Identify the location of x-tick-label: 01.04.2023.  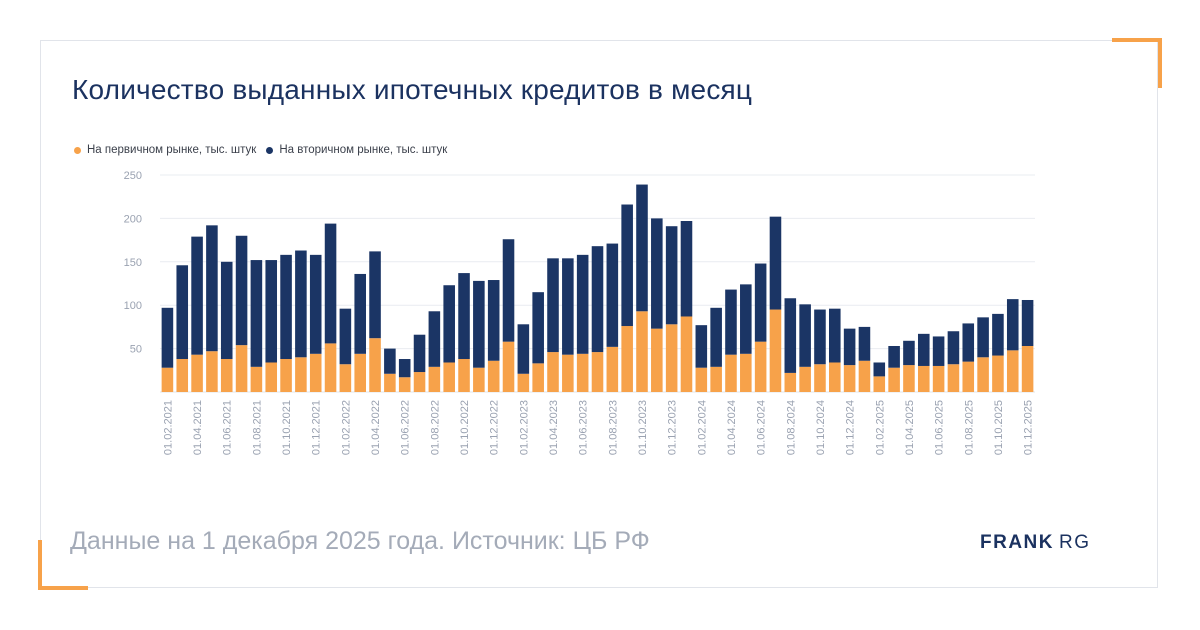
(554, 427).